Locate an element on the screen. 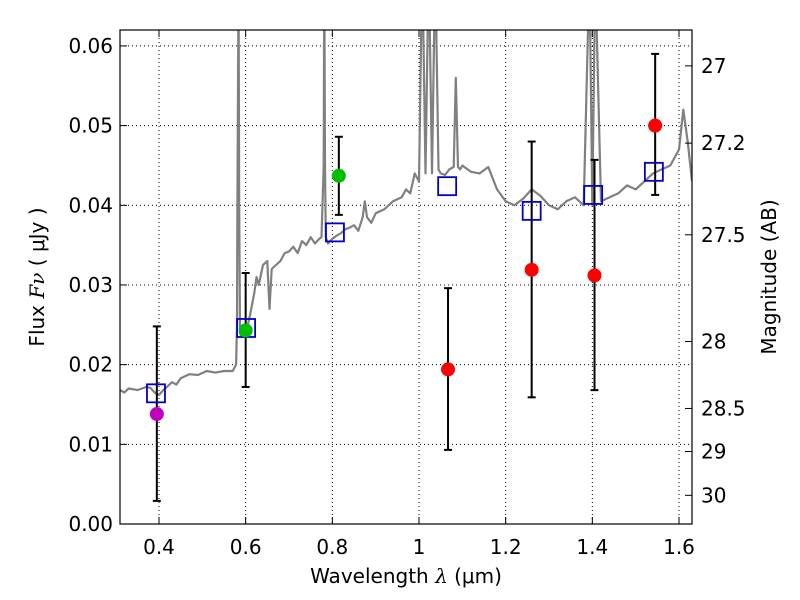 This screenshot has height=600, width=800. x-axis-label-unit: (μm) is located at coordinates (475, 576).